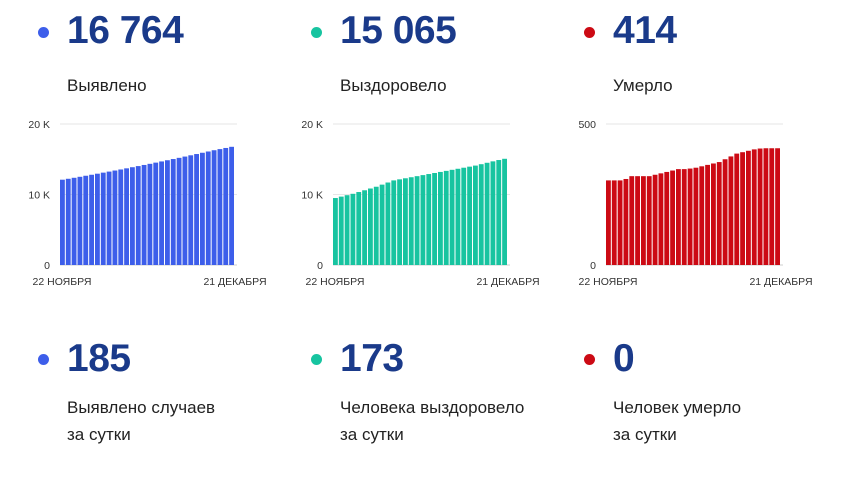 The height and width of the screenshot is (478, 850). I want to click on total-recovered-label: Выздоровело, so click(393, 85).